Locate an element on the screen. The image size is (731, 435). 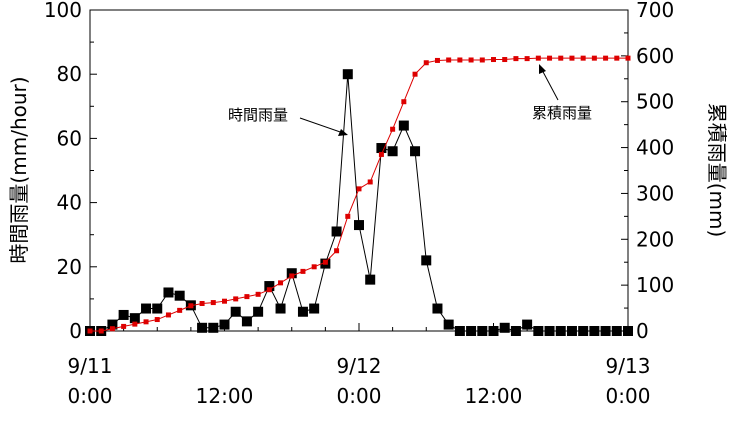
y-left-tick-label: 60 is located at coordinates (69, 138).